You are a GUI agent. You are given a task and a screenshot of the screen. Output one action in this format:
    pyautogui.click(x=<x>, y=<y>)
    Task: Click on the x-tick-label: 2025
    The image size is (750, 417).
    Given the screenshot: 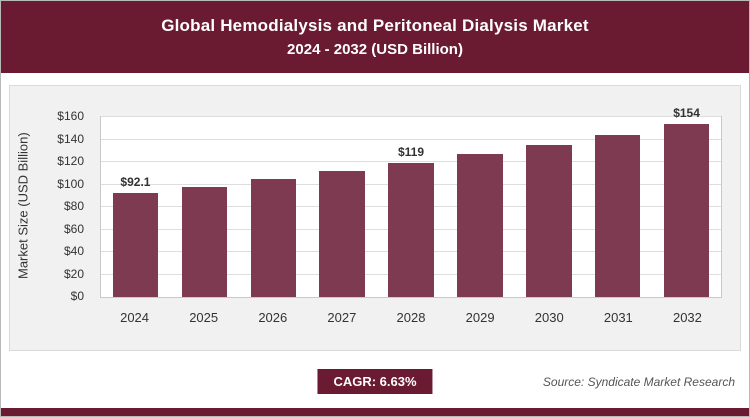 What is the action you would take?
    pyautogui.click(x=204, y=317)
    